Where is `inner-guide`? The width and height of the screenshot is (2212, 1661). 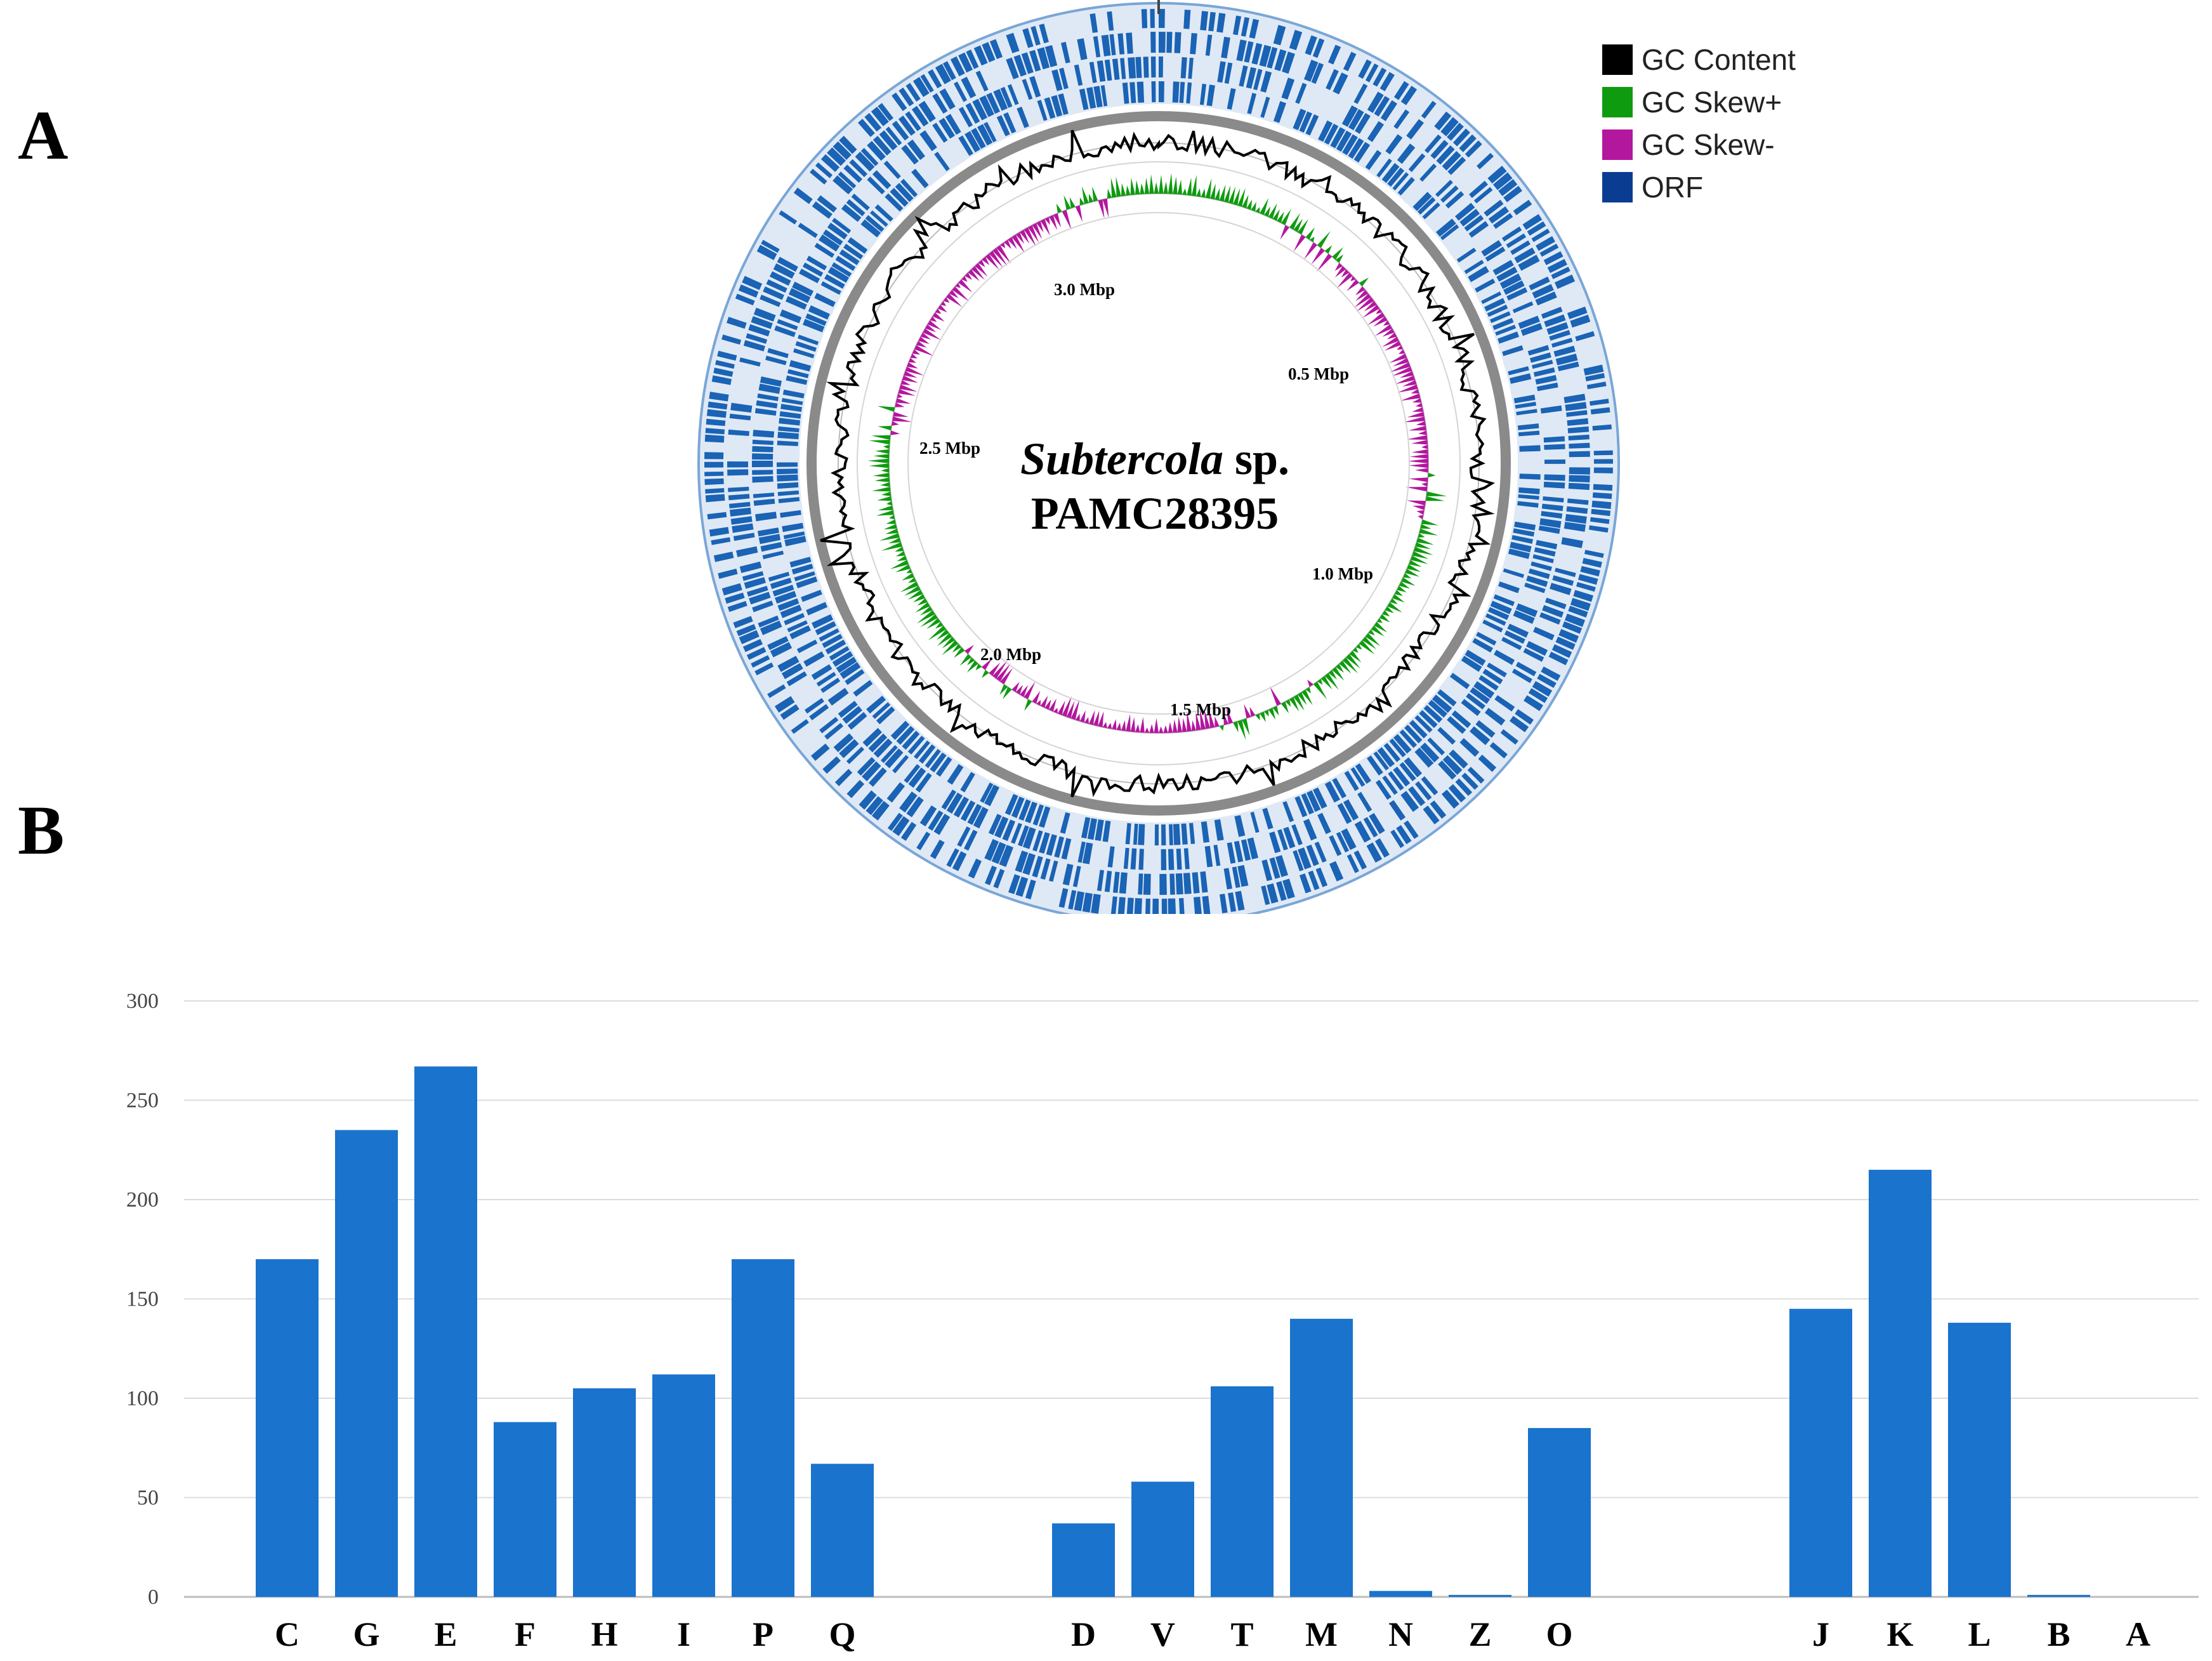 inner-guide is located at coordinates (1158, 463).